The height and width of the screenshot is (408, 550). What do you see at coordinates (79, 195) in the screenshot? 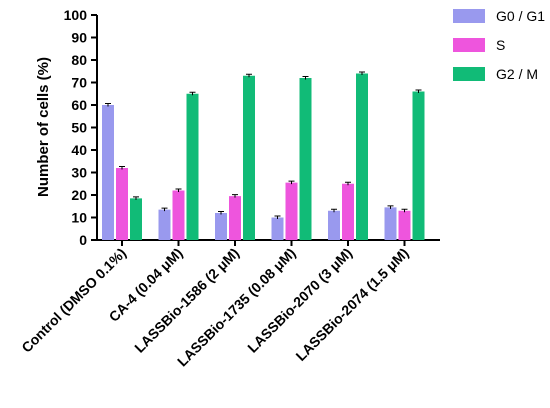
I see `y-tick-label: 20` at bounding box center [79, 195].